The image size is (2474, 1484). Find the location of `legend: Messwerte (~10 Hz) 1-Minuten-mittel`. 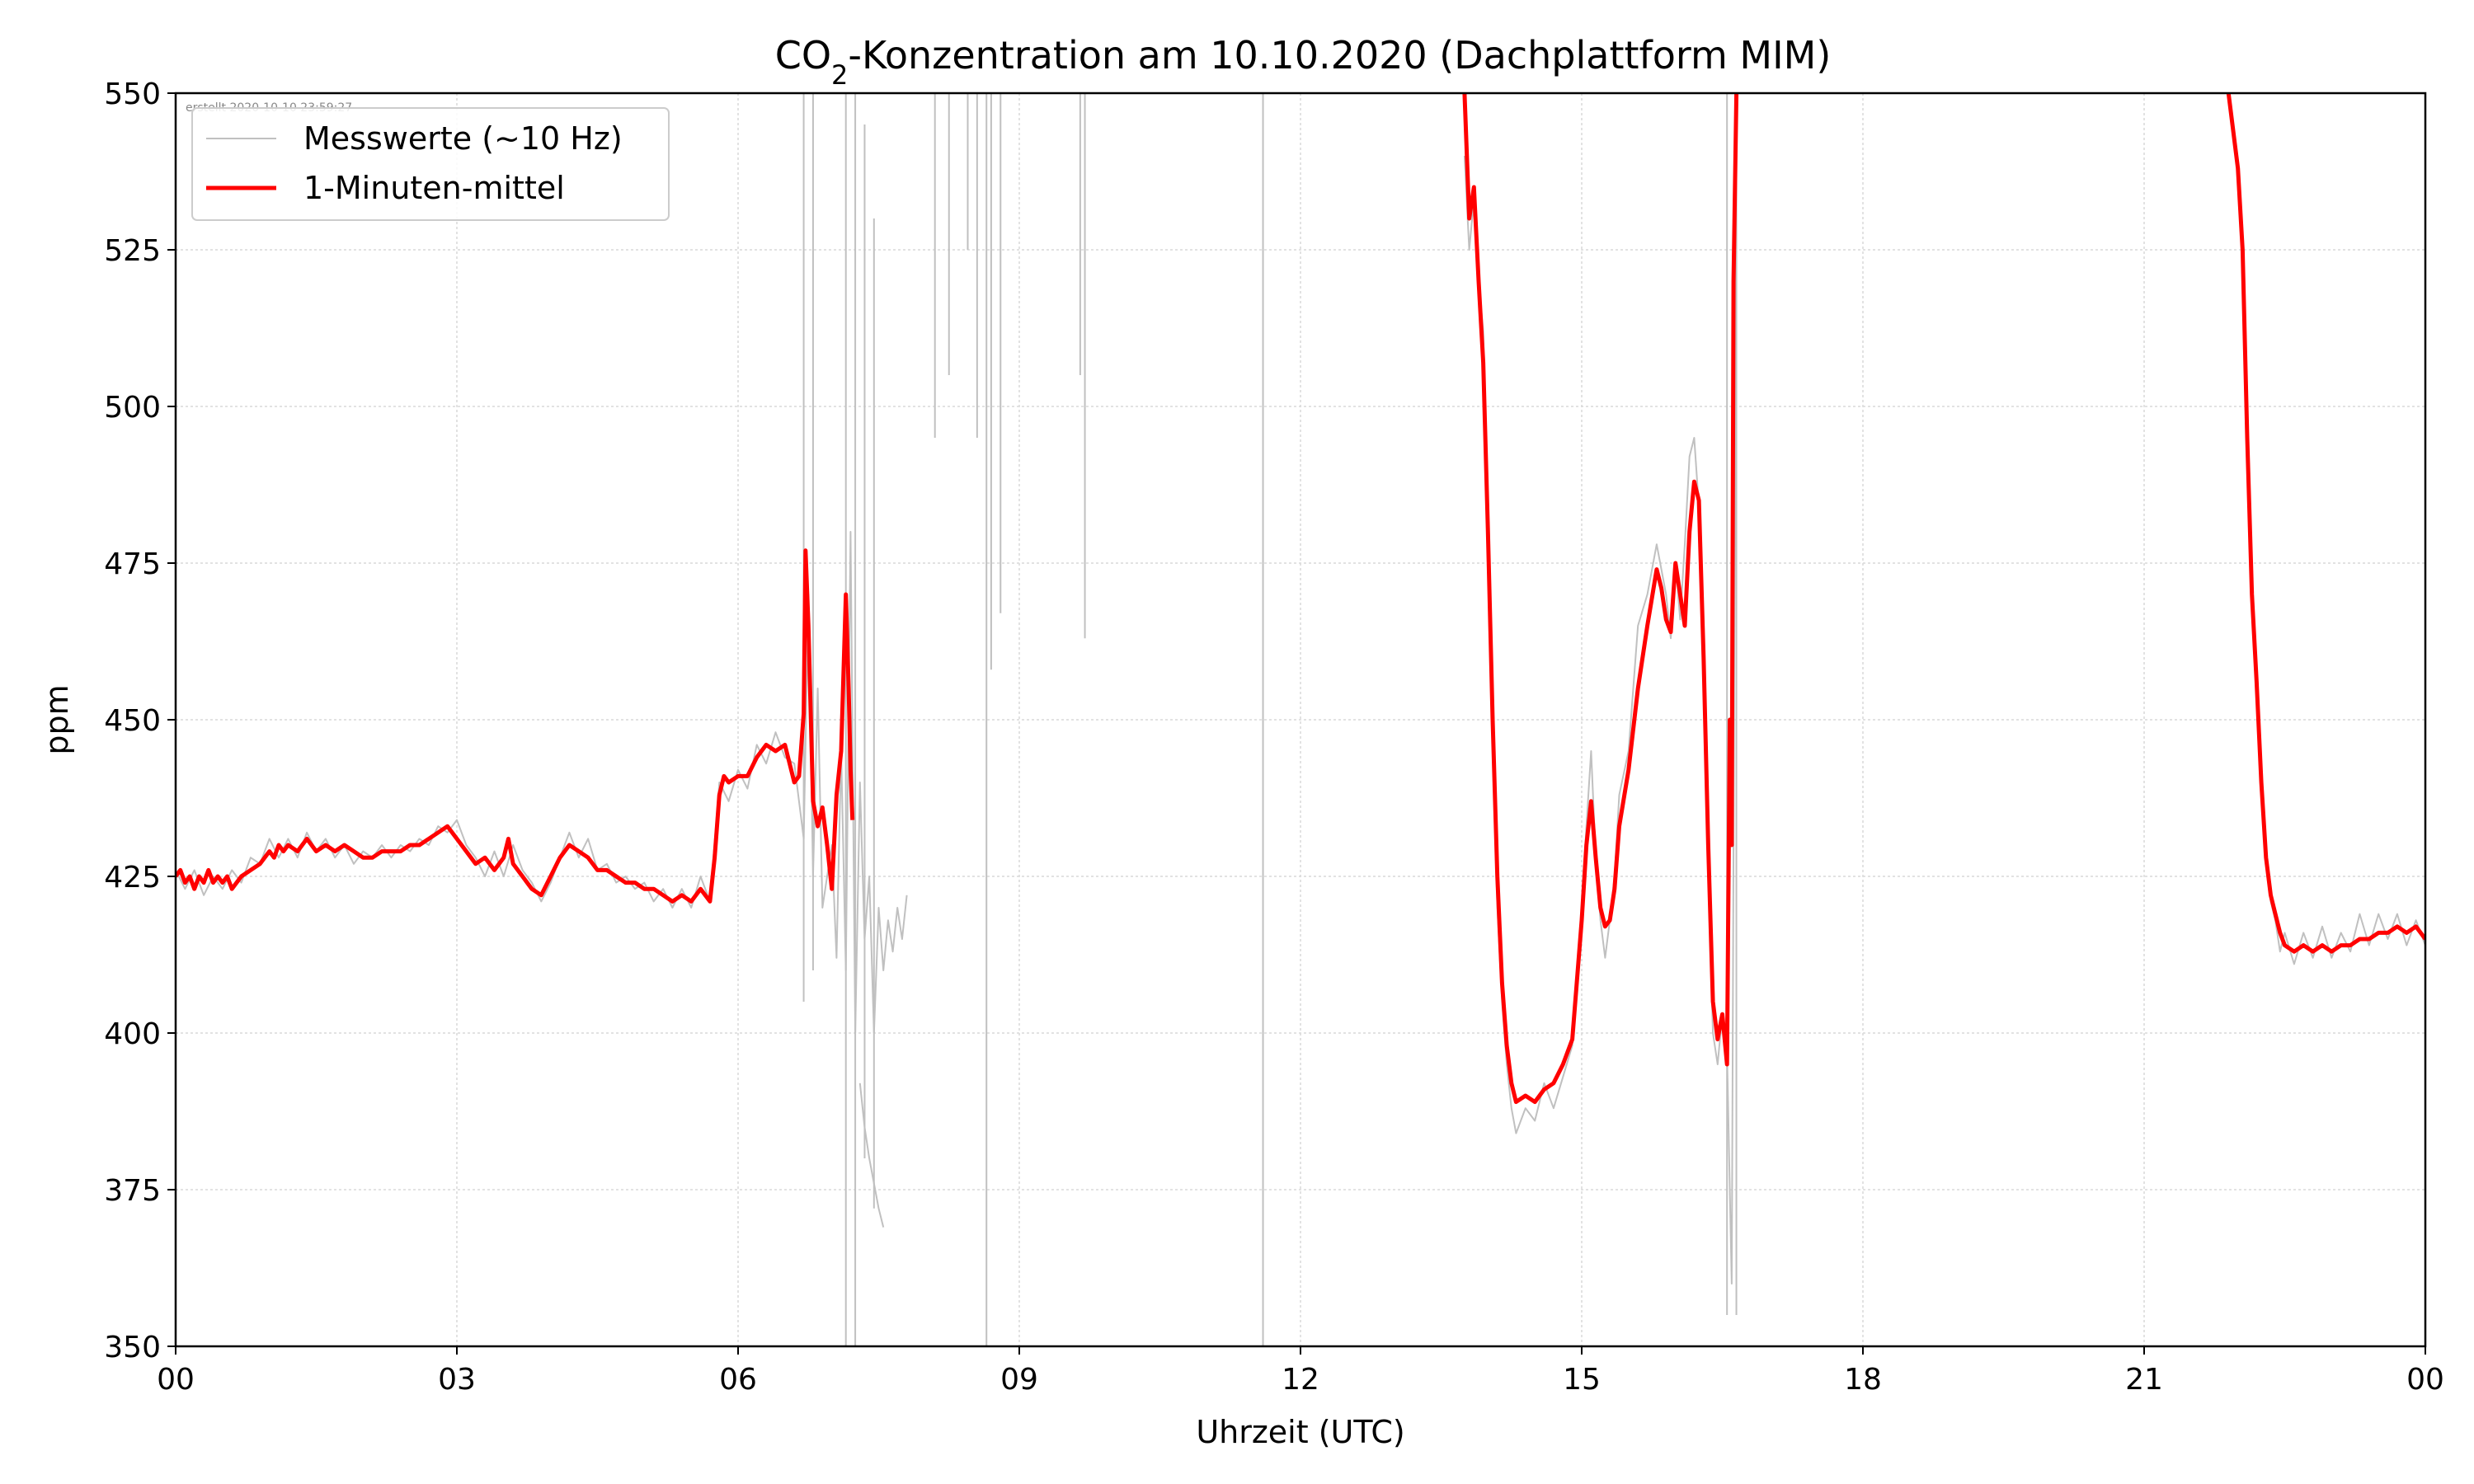

legend: Messwerte (~10 Hz) 1-Minuten-mittel is located at coordinates (430, 164).